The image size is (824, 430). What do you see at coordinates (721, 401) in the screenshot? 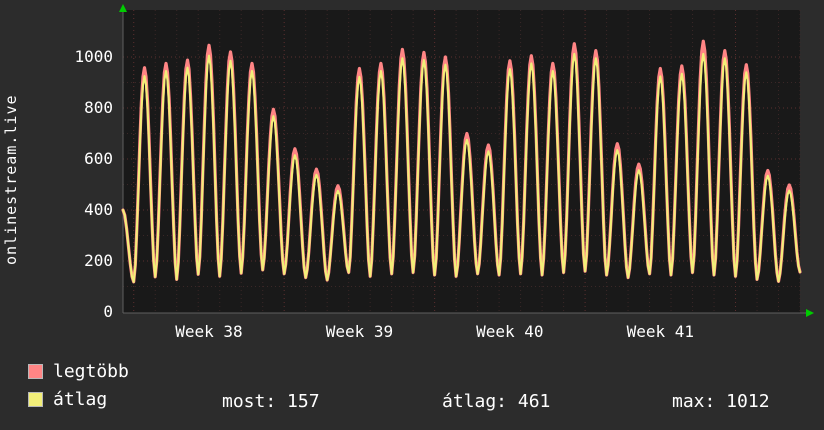
I see `stat-max: max: 1012` at bounding box center [721, 401].